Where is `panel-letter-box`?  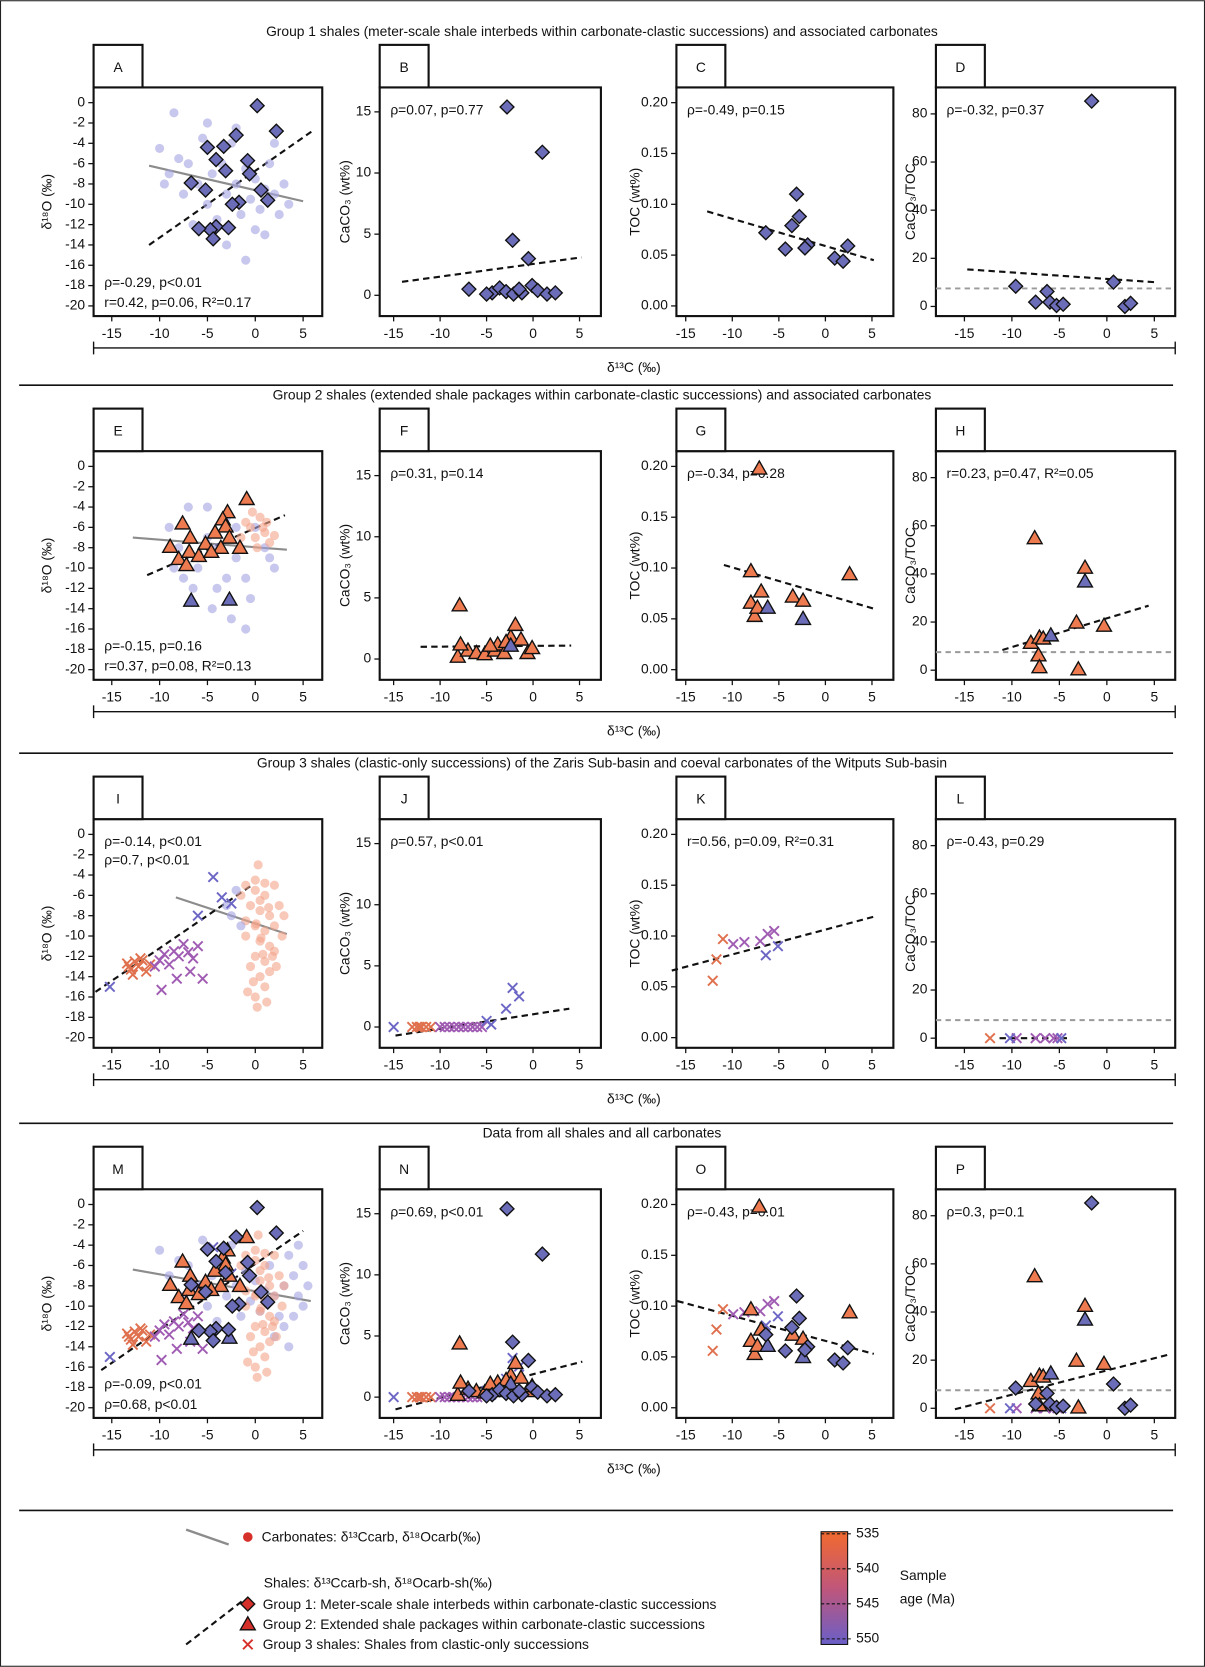
panel-letter-box is located at coordinates (701, 1168).